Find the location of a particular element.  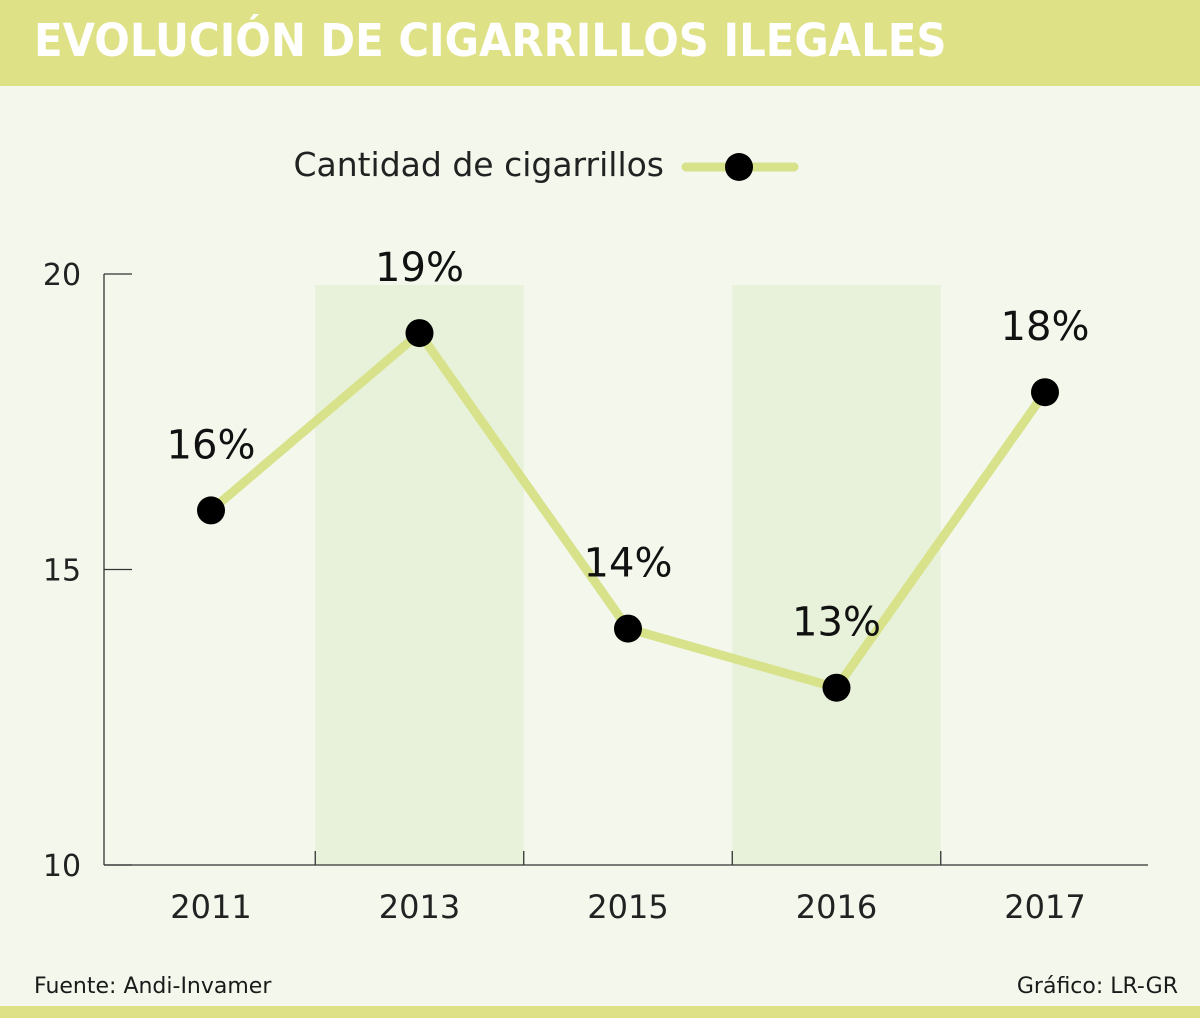

page-title: EVOLUCIÓN DE CIGARRILLOS ILEGALES is located at coordinates (490, 40).